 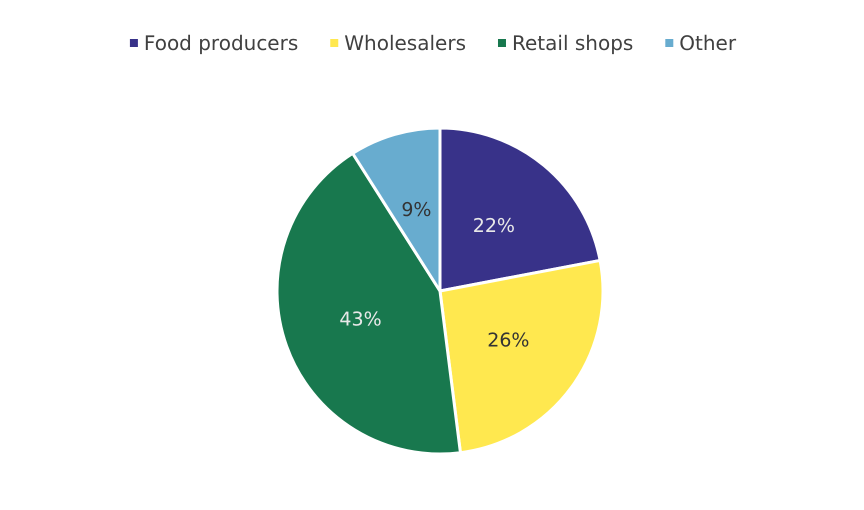 What do you see at coordinates (573, 43) in the screenshot?
I see `legend-label: Retail shops` at bounding box center [573, 43].